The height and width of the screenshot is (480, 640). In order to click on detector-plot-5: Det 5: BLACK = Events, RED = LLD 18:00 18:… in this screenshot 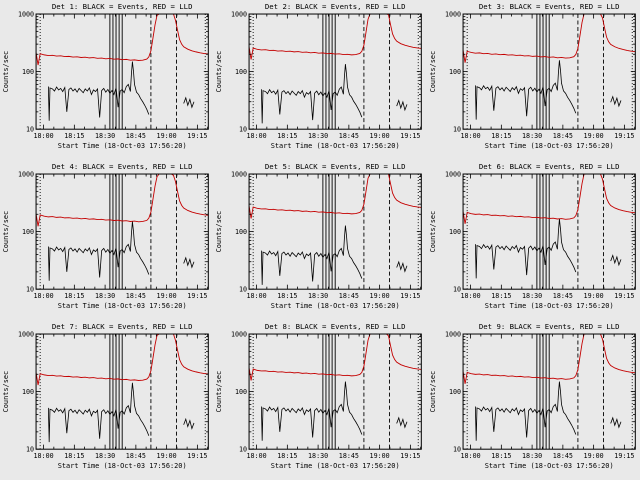, I will do `click(319, 236)`.